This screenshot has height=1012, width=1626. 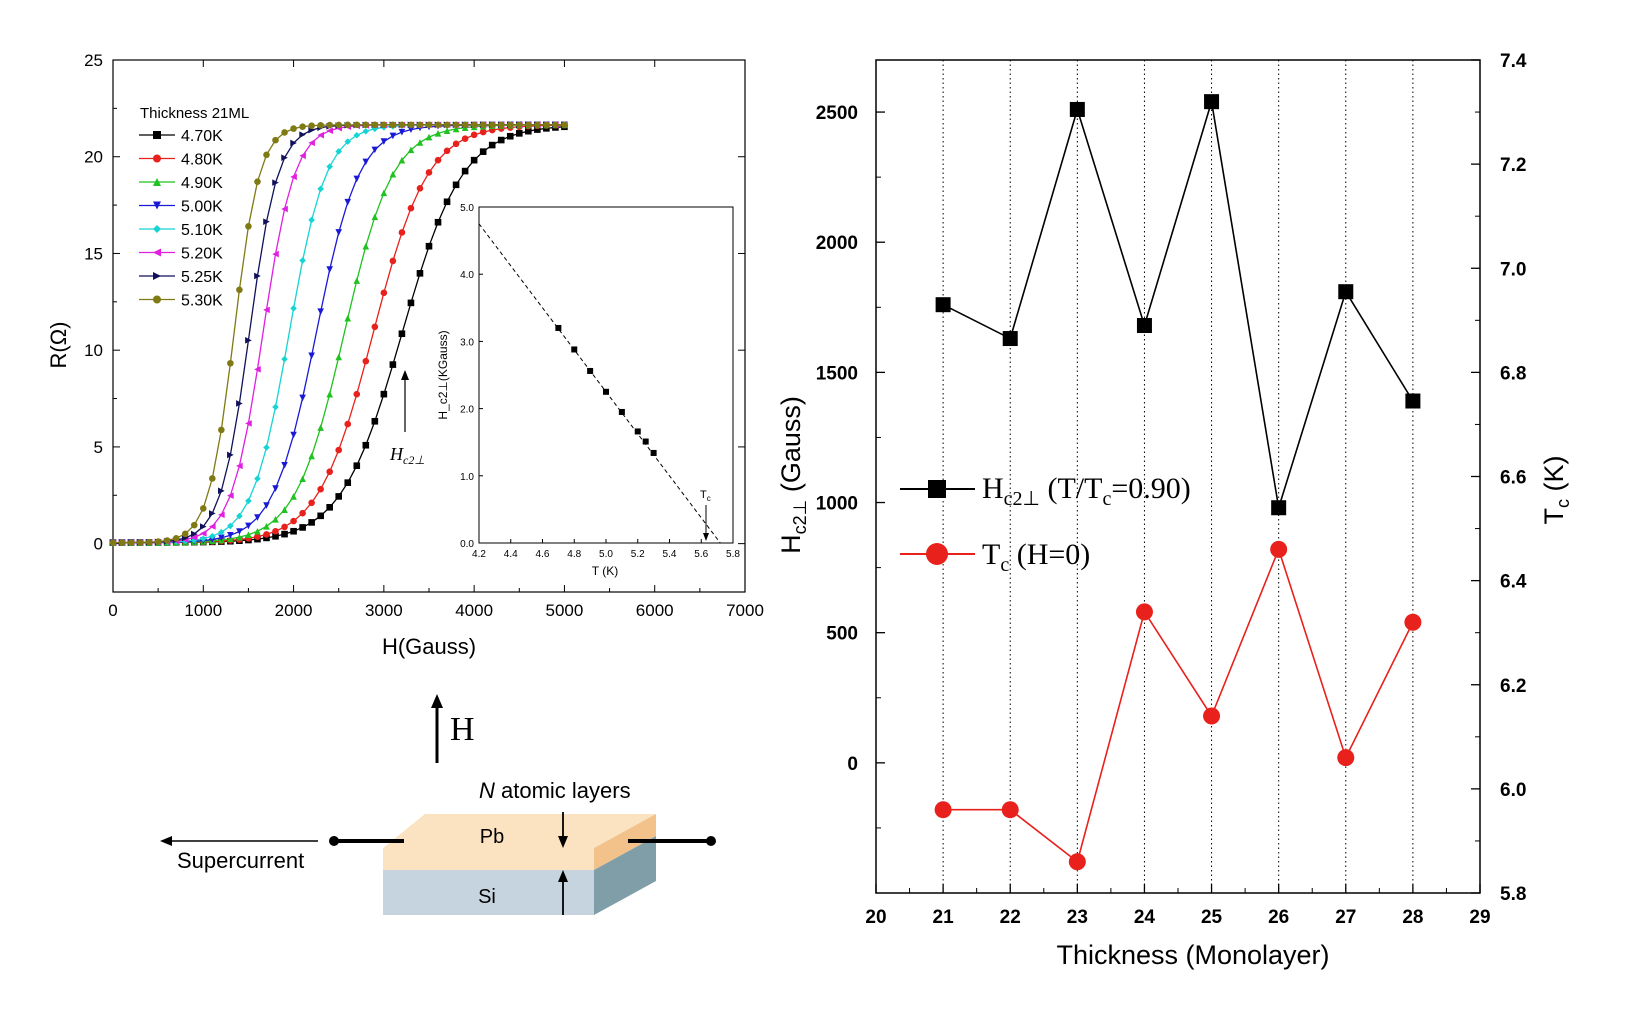 I want to click on inset-ytick-label: 0.0, so click(x=467, y=544).